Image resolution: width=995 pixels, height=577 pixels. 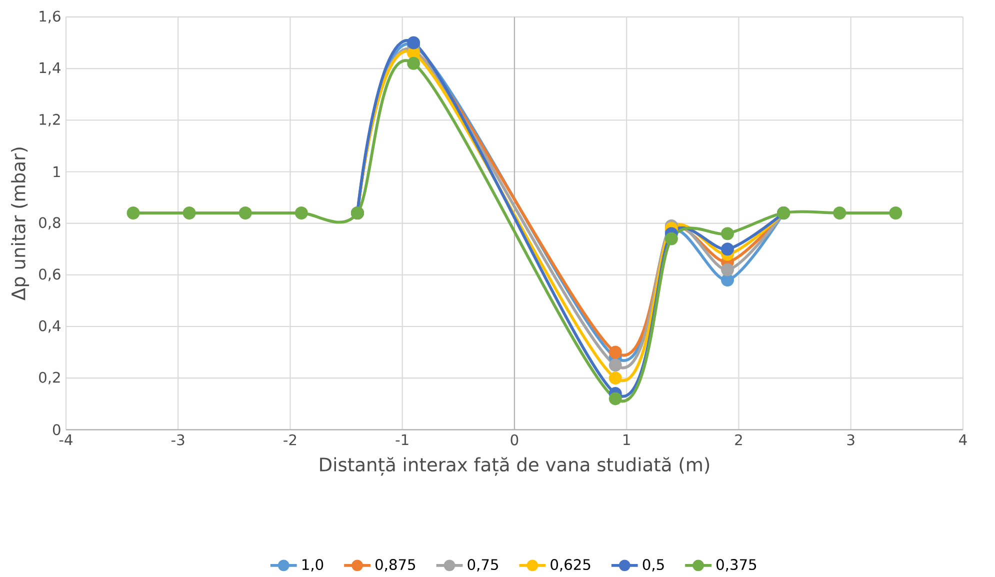 What do you see at coordinates (653, 565) in the screenshot?
I see `legend-label: 0,5` at bounding box center [653, 565].